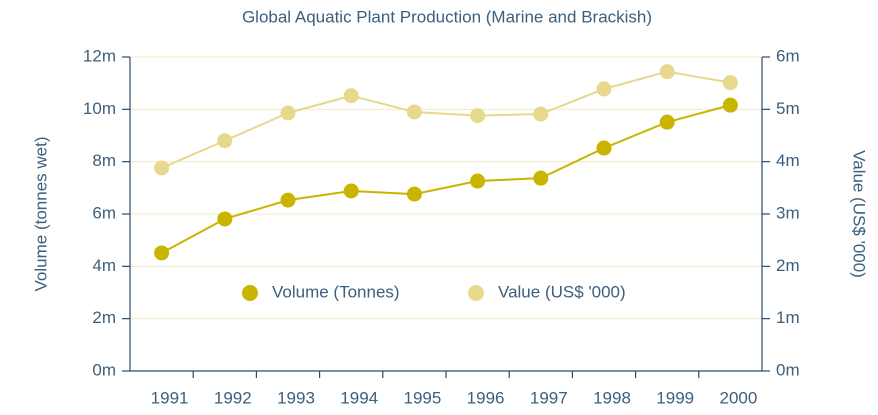 The width and height of the screenshot is (878, 415). I want to click on x-tick-label: 1994, so click(359, 397).